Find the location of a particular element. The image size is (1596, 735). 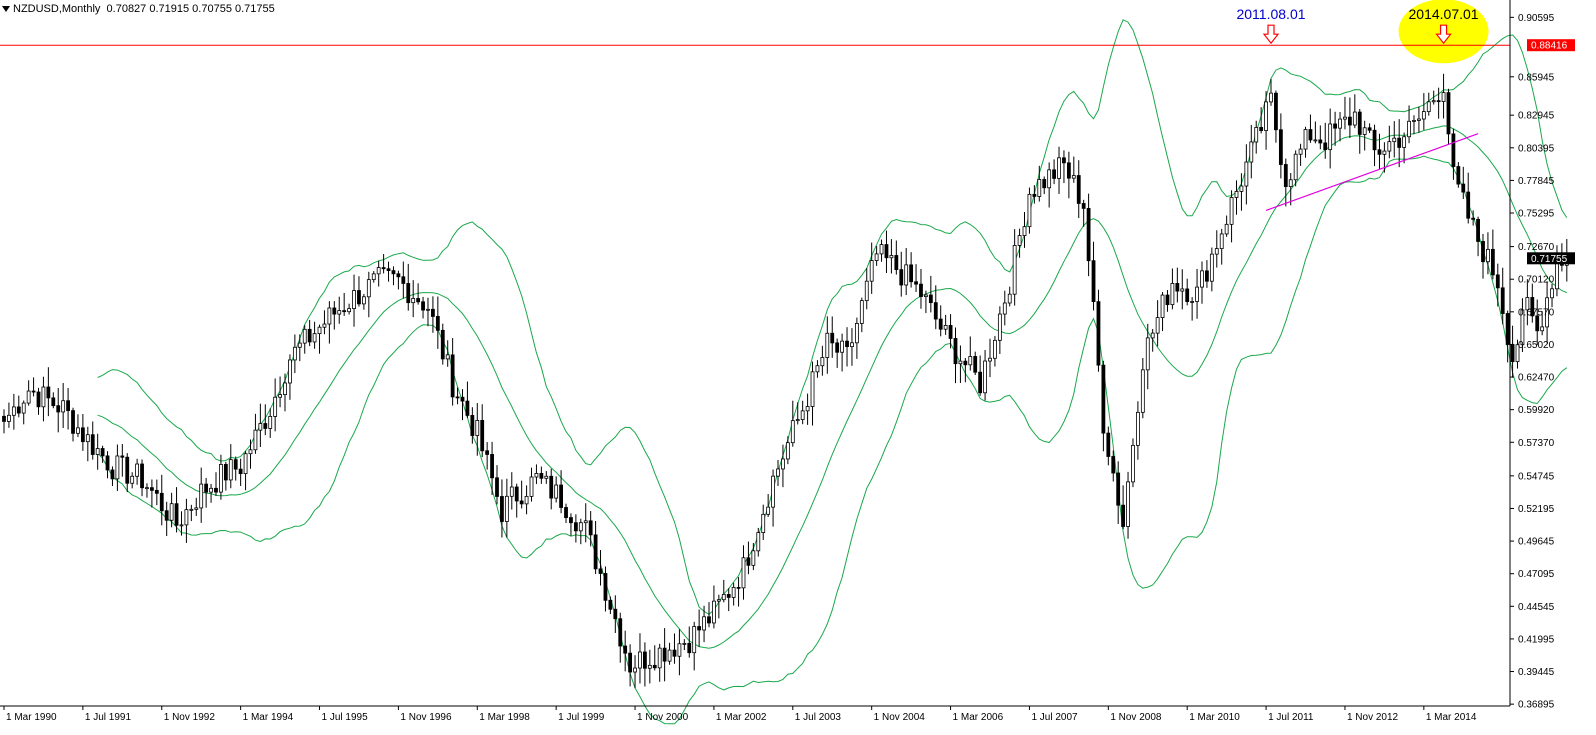

trendline is located at coordinates (1372, 172).